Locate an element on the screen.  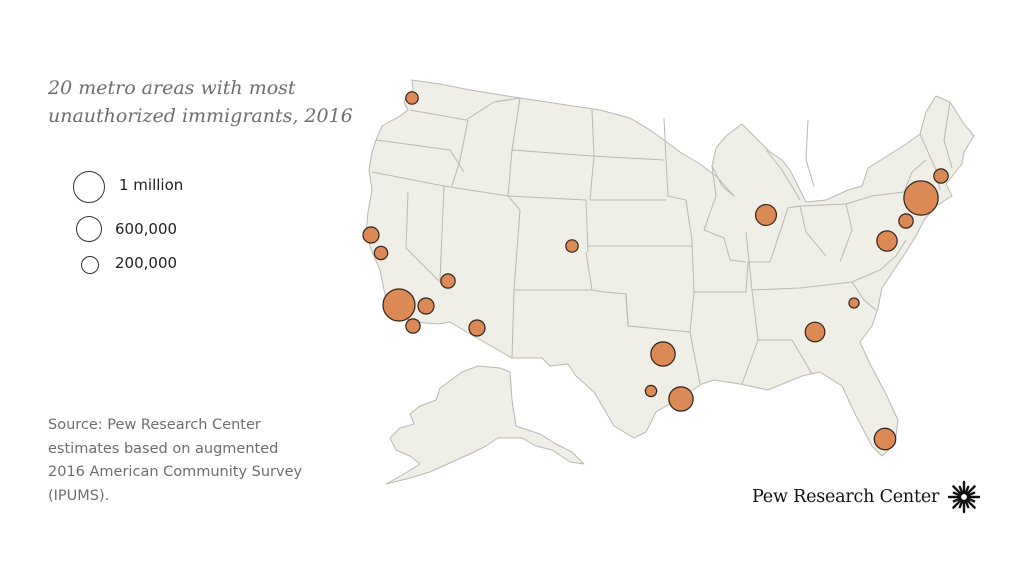
metro-bubble-new-york is located at coordinates (921, 198).